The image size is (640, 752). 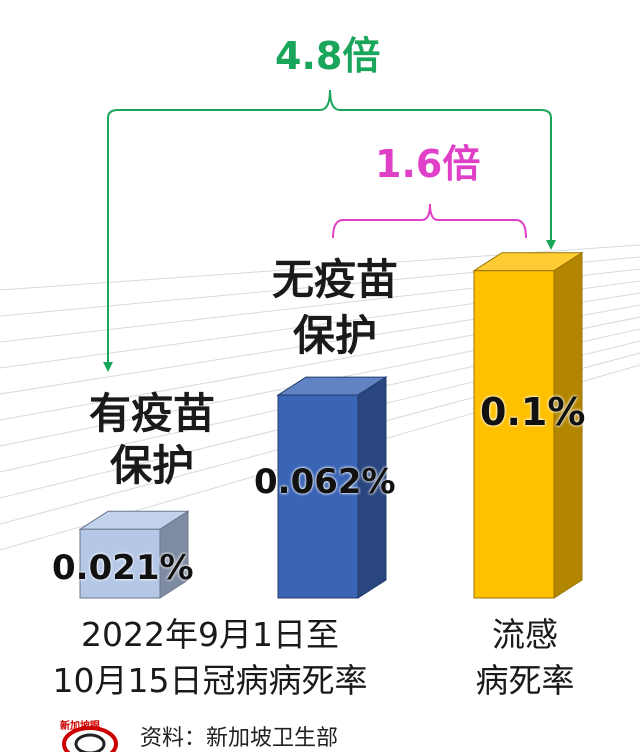 What do you see at coordinates (429, 221) in the screenshot?
I see `bracket-1-6x` at bounding box center [429, 221].